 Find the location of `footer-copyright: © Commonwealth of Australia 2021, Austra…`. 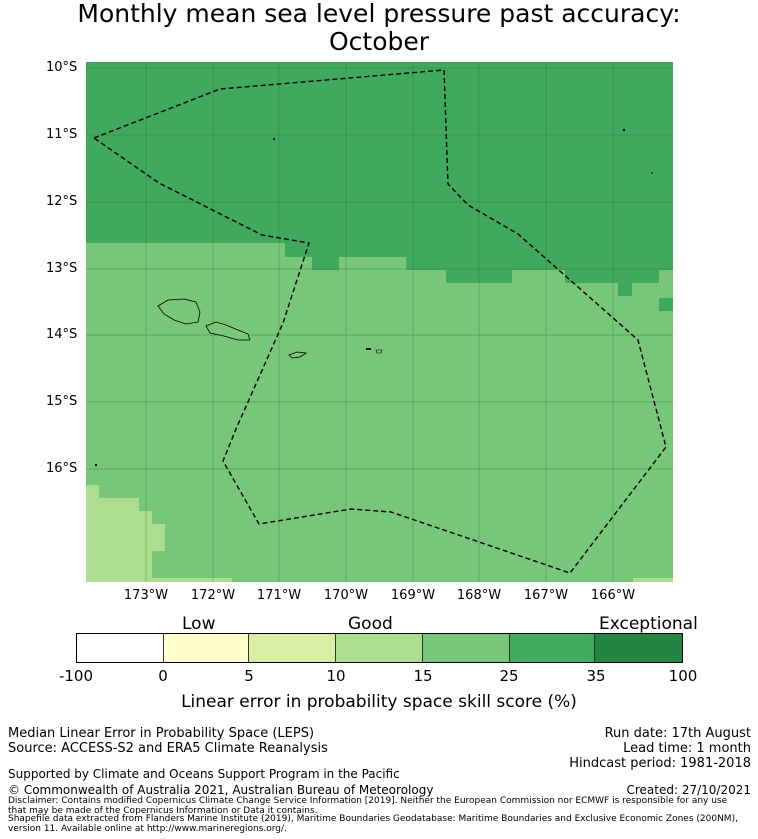

footer-copyright: © Commonwealth of Australia 2021, Austra… is located at coordinates (221, 790).